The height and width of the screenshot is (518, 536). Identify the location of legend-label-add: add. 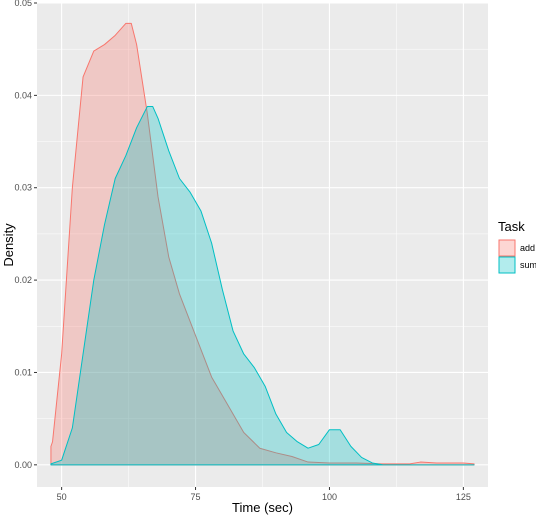
(527, 248).